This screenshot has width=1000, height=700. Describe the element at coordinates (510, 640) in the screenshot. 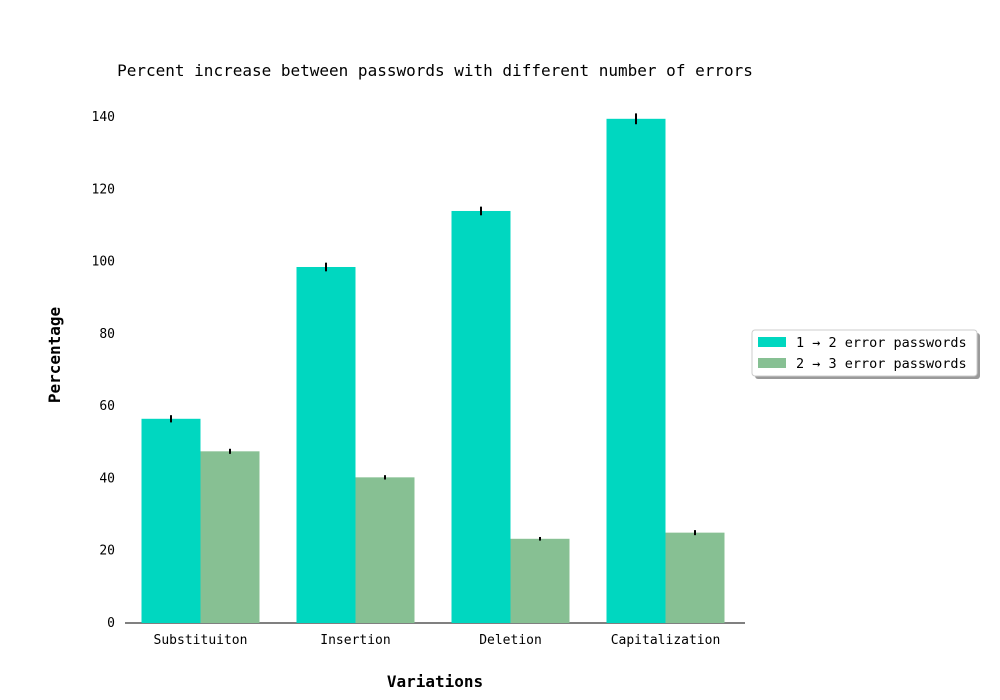

I see `x-tick-label: Deletion` at that location.